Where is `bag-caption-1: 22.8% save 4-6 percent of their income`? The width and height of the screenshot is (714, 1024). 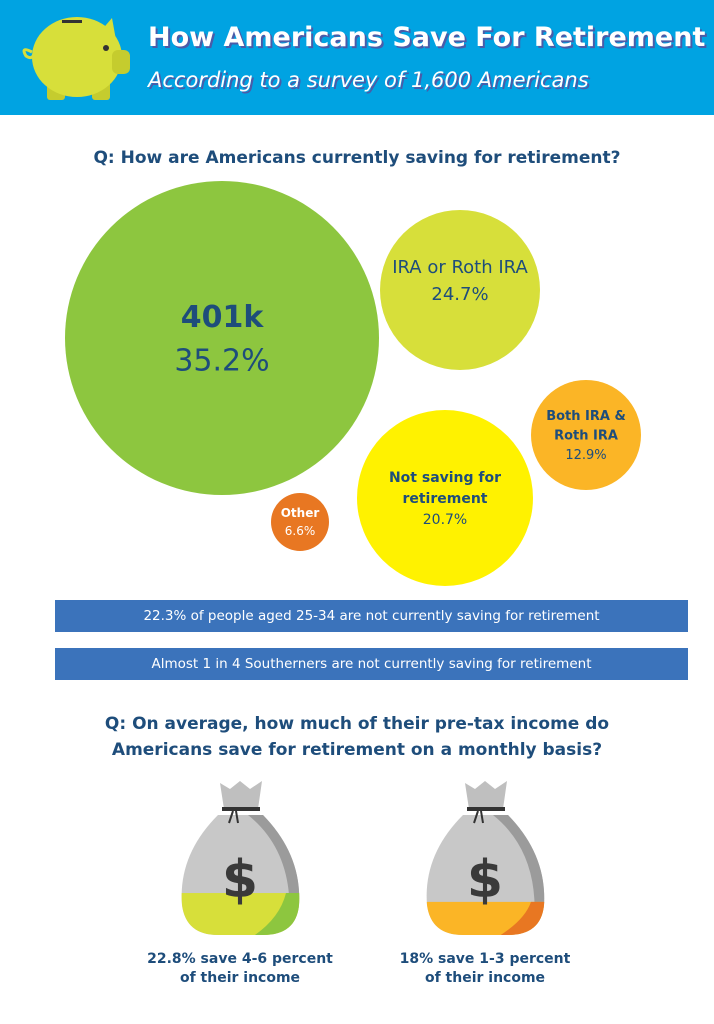 bag-caption-1: 22.8% save 4-6 percent of their income is located at coordinates (240, 969).